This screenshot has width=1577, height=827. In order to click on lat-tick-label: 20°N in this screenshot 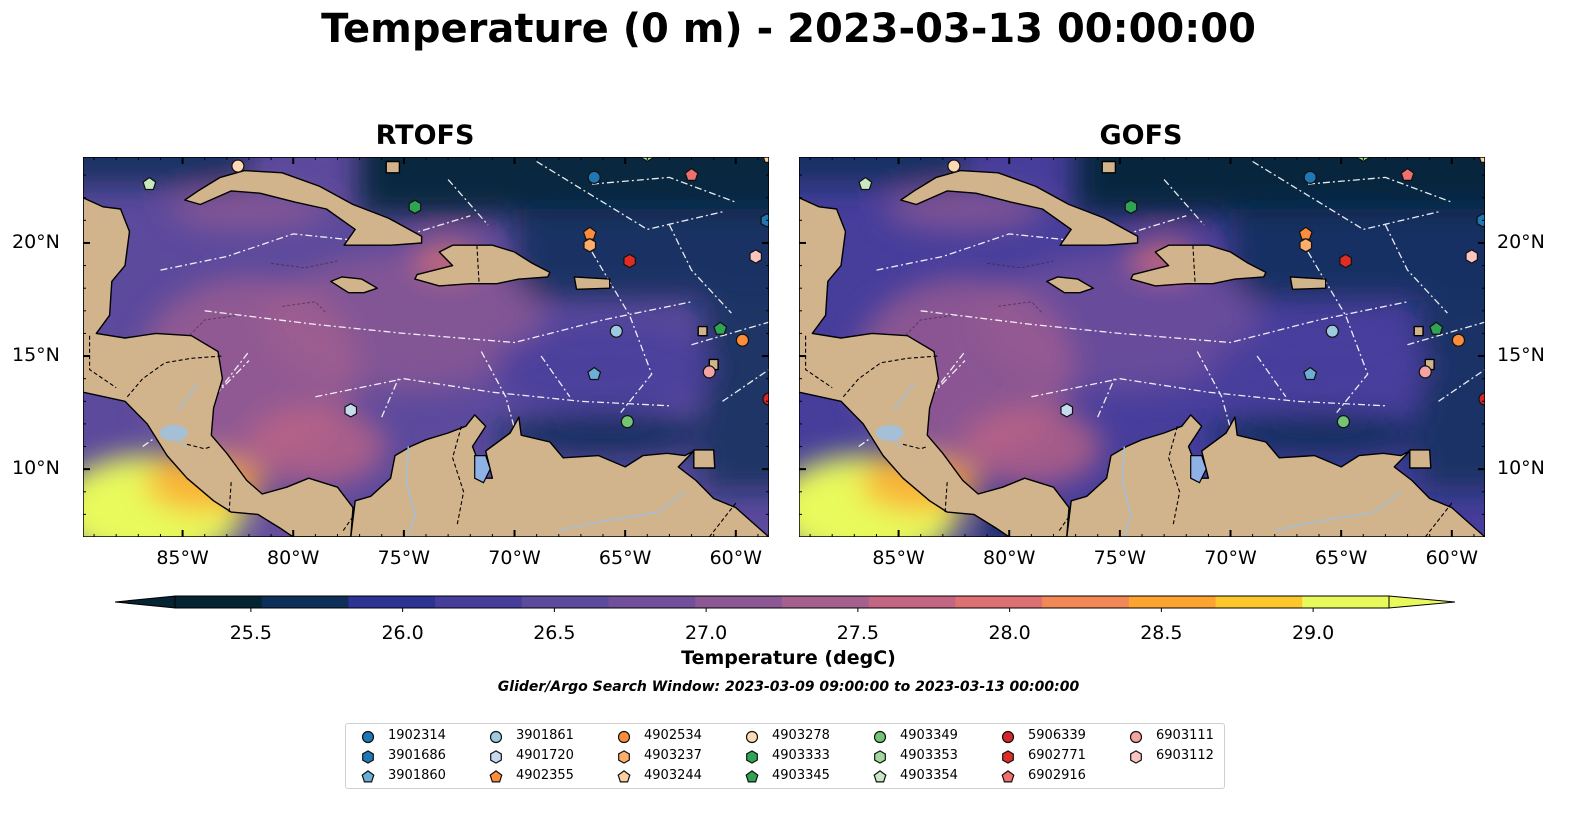, I will do `click(36, 241)`.